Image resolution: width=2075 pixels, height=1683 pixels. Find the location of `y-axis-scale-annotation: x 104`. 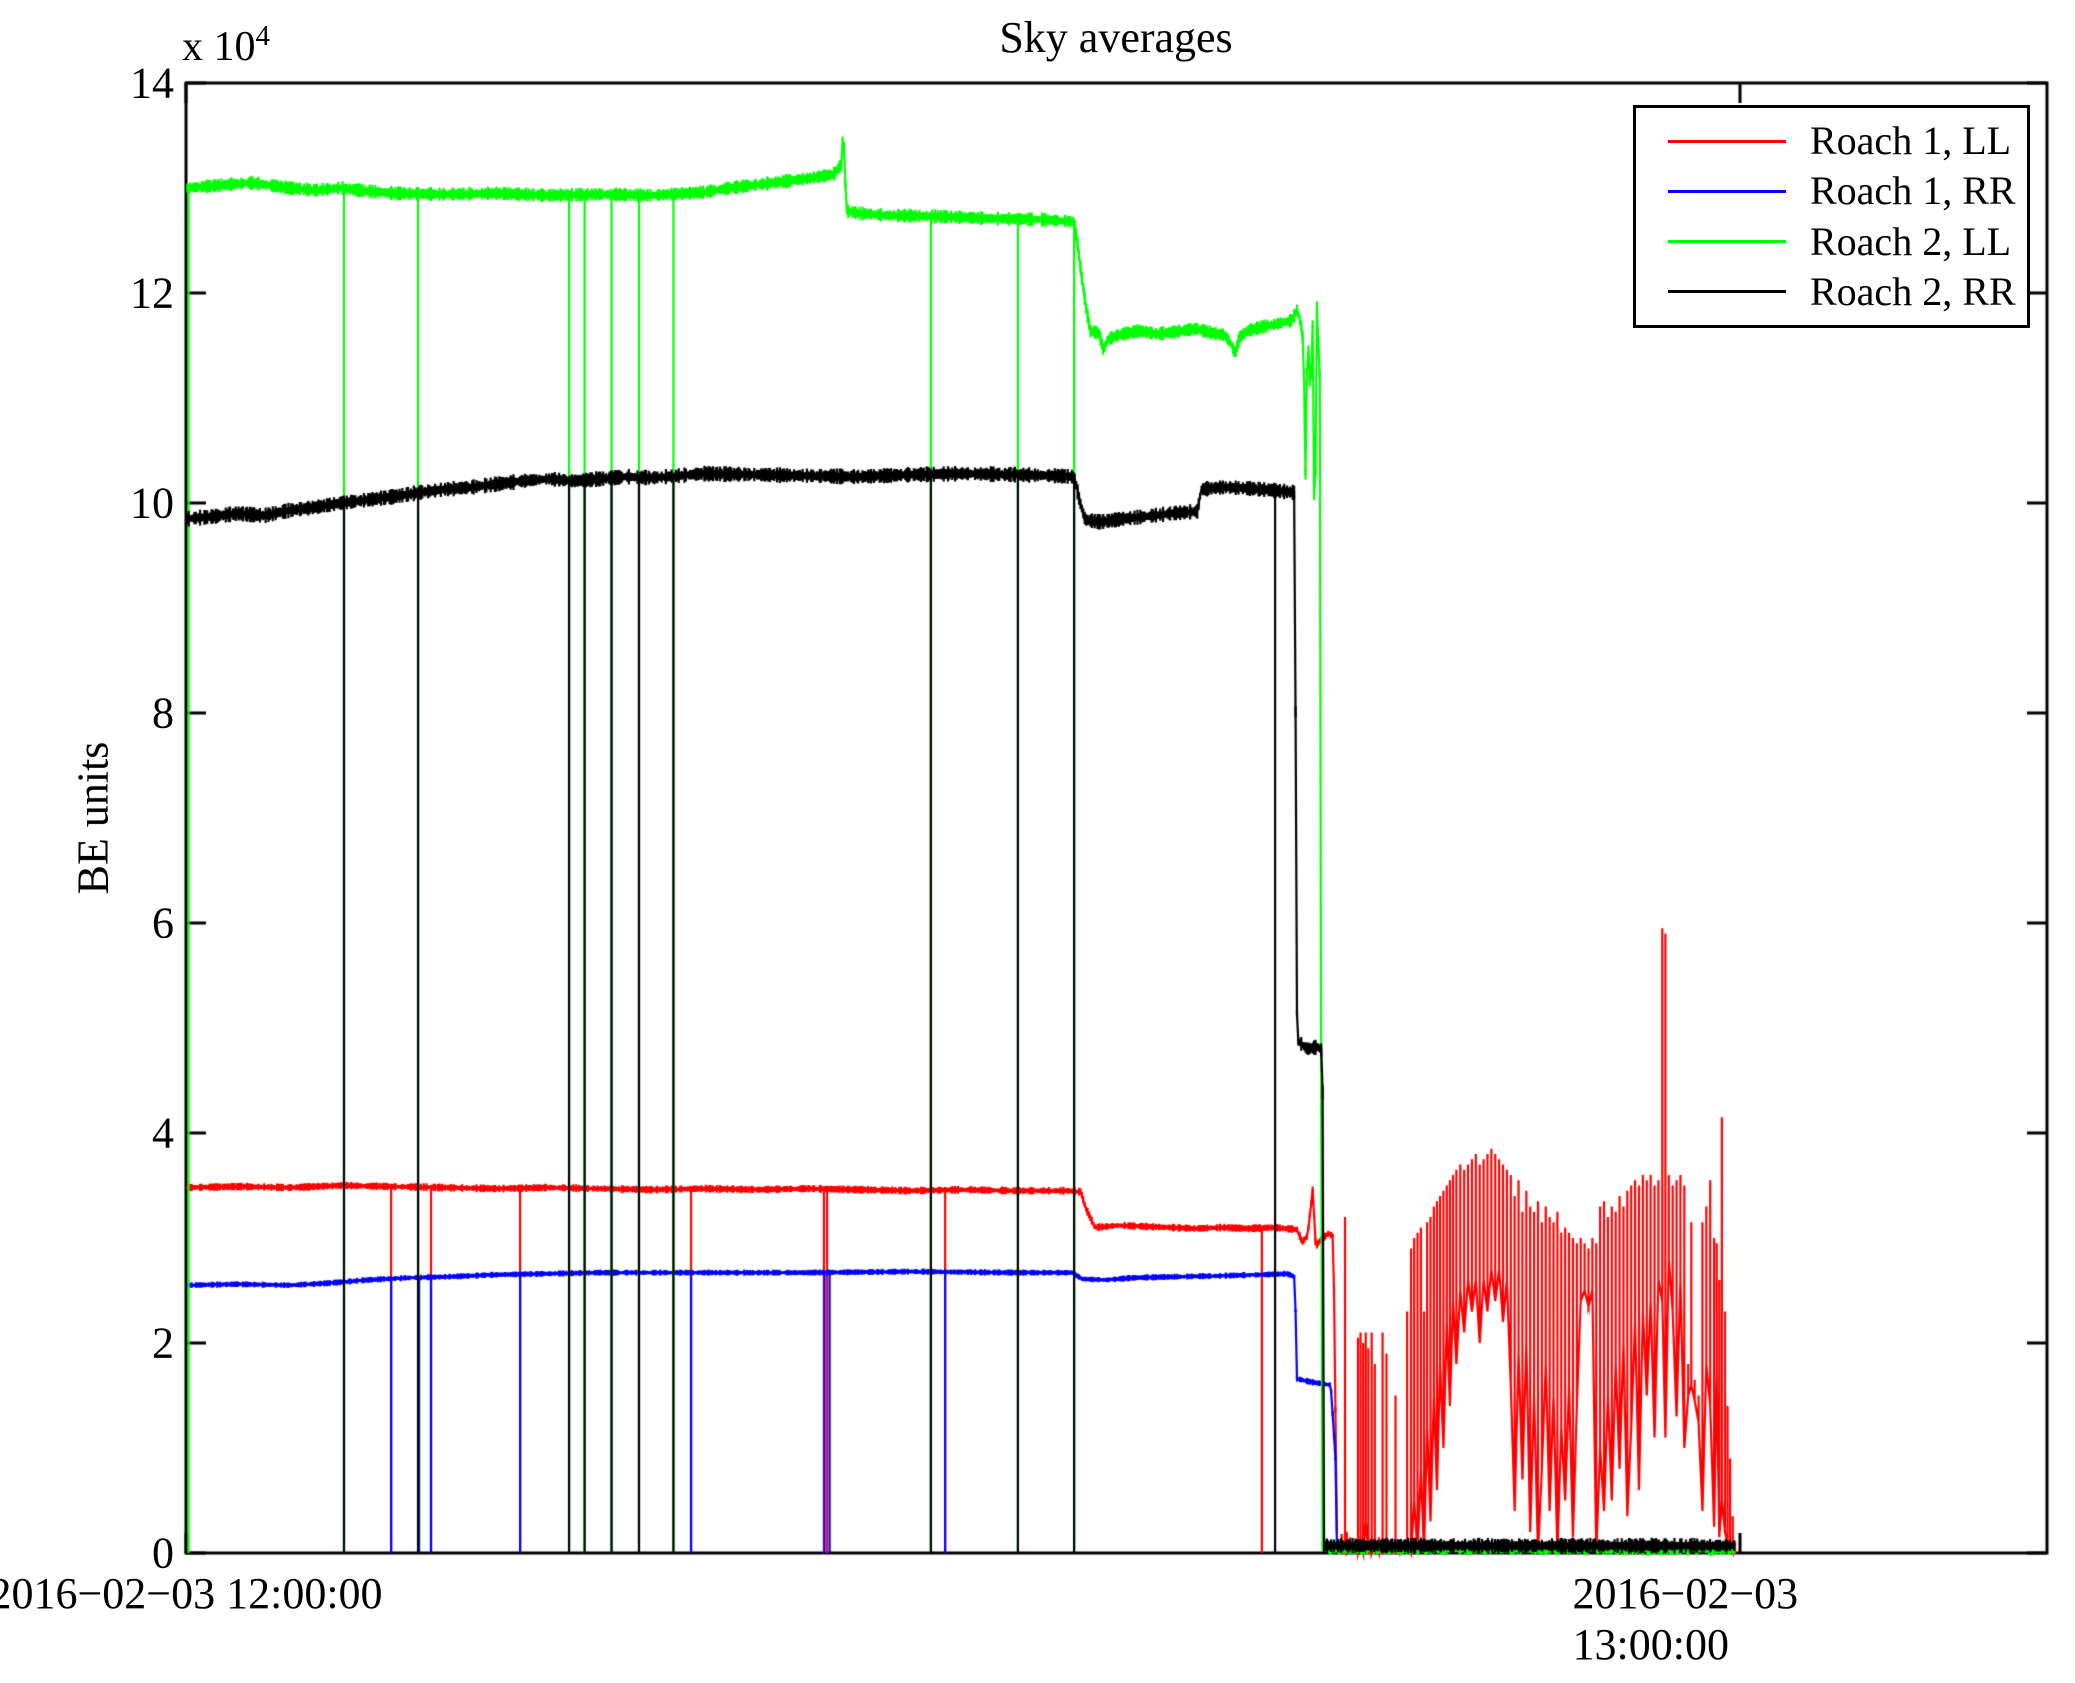

y-axis-scale-annotation: x 104 is located at coordinates (226, 45).